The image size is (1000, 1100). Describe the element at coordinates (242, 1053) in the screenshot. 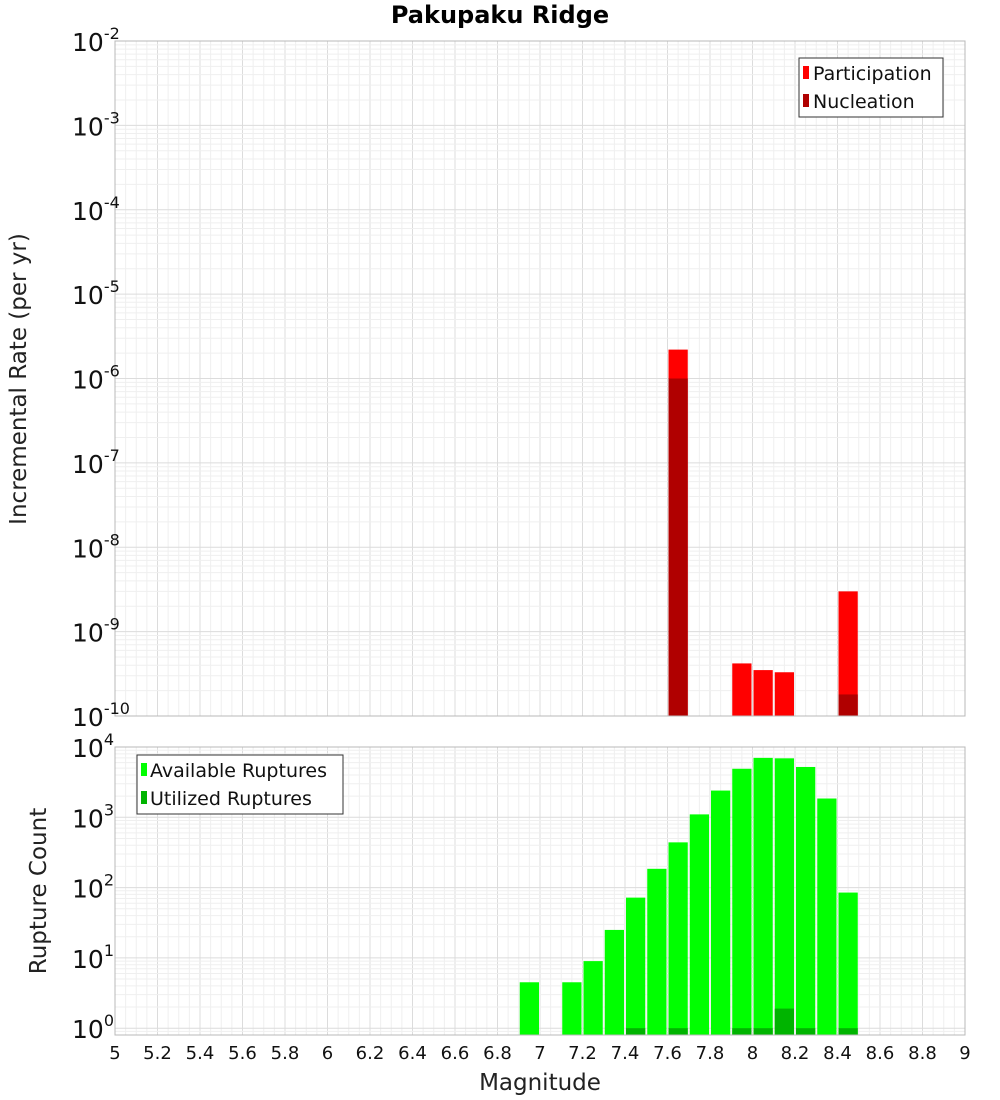

I see `magnitude-x-tick-label: 5.6` at that location.